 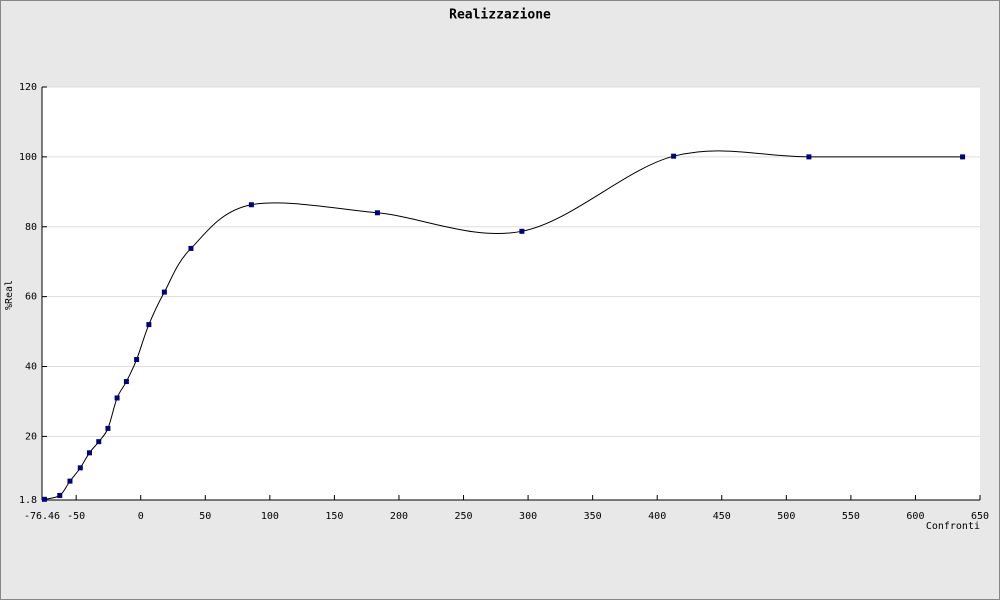 I want to click on x-tick-label: 350, so click(x=593, y=516).